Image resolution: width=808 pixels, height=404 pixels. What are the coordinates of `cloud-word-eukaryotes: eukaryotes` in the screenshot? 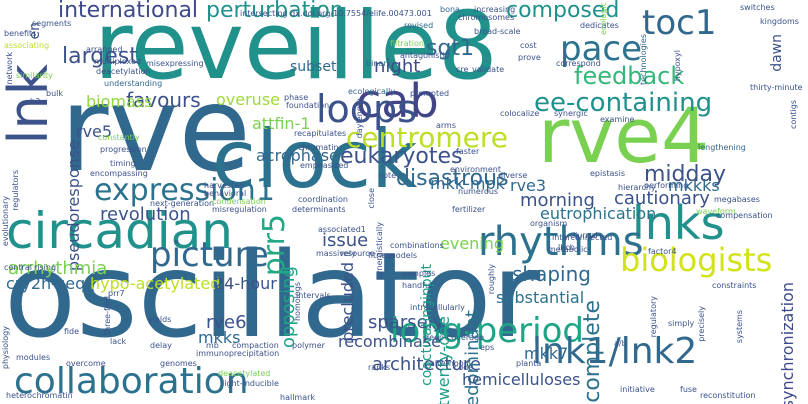 It's located at (401, 156).